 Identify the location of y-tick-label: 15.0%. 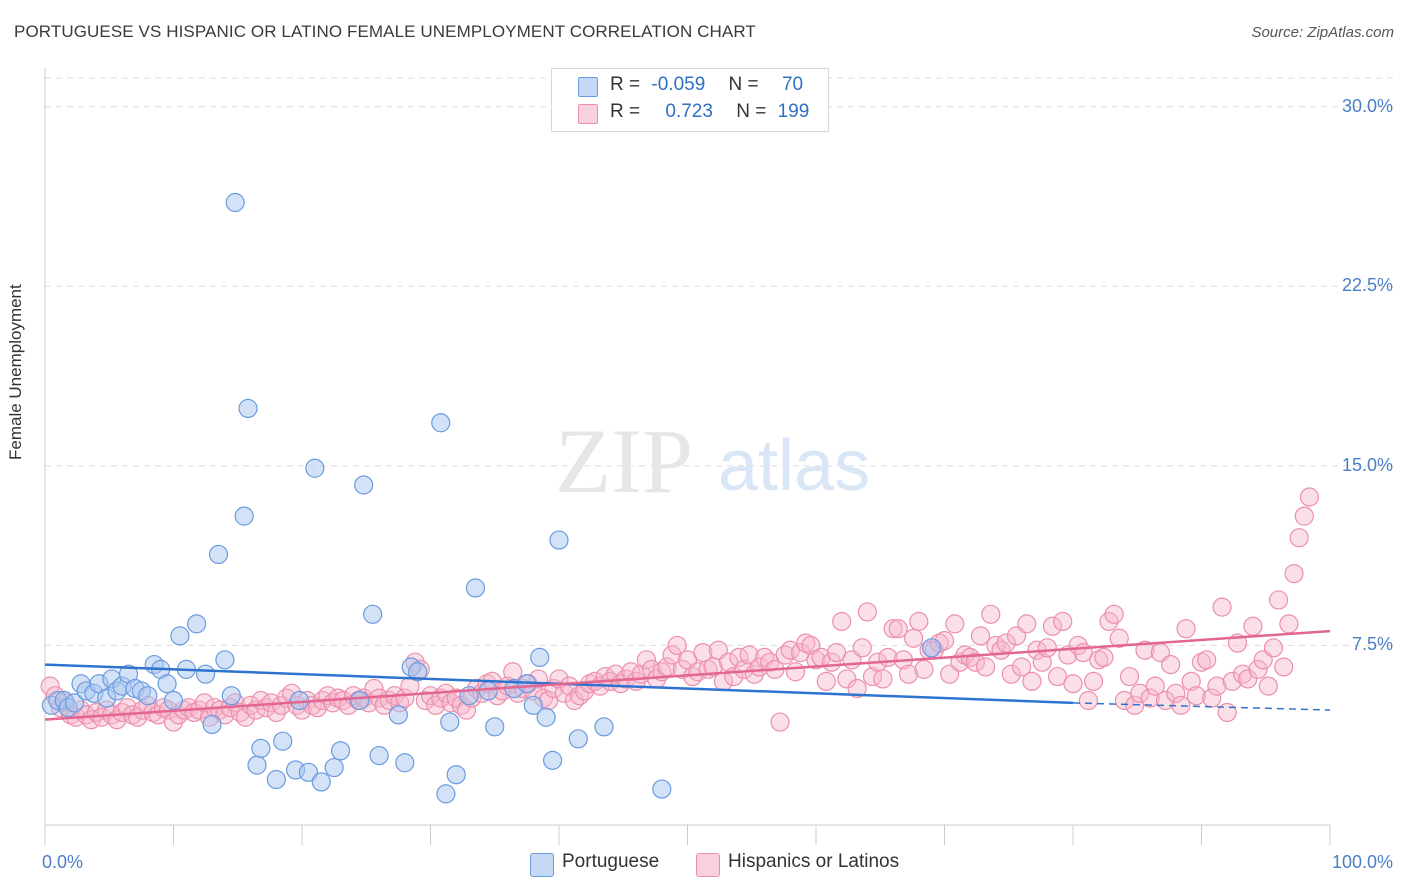
(1367, 464).